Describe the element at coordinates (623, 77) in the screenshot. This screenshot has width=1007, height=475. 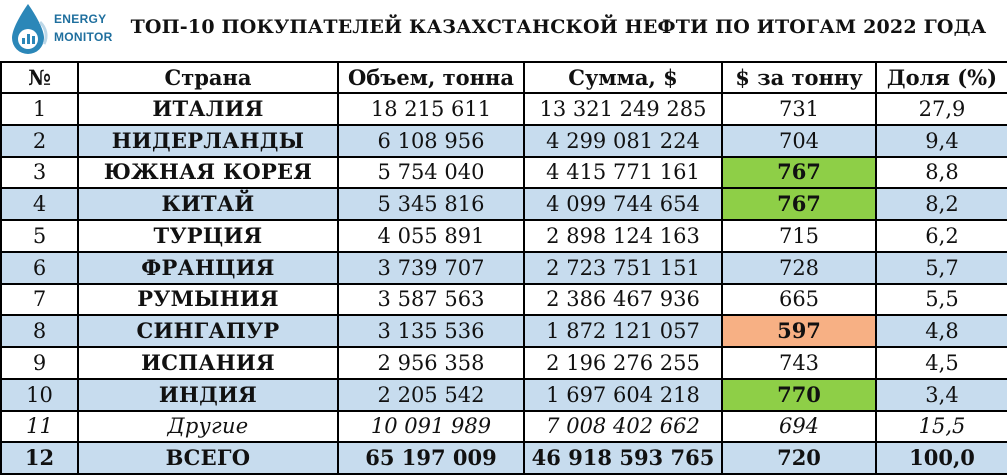
I see `header-amount: Сумма, $` at that location.